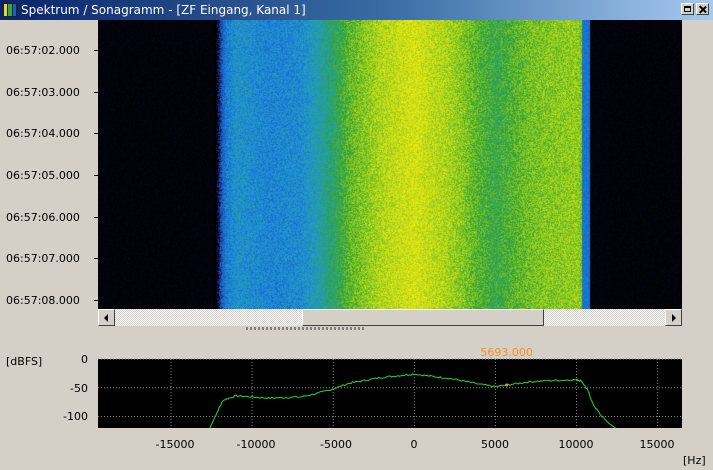 The height and width of the screenshot is (470, 713). What do you see at coordinates (657, 444) in the screenshot?
I see `x-tick-label: 15000` at bounding box center [657, 444].